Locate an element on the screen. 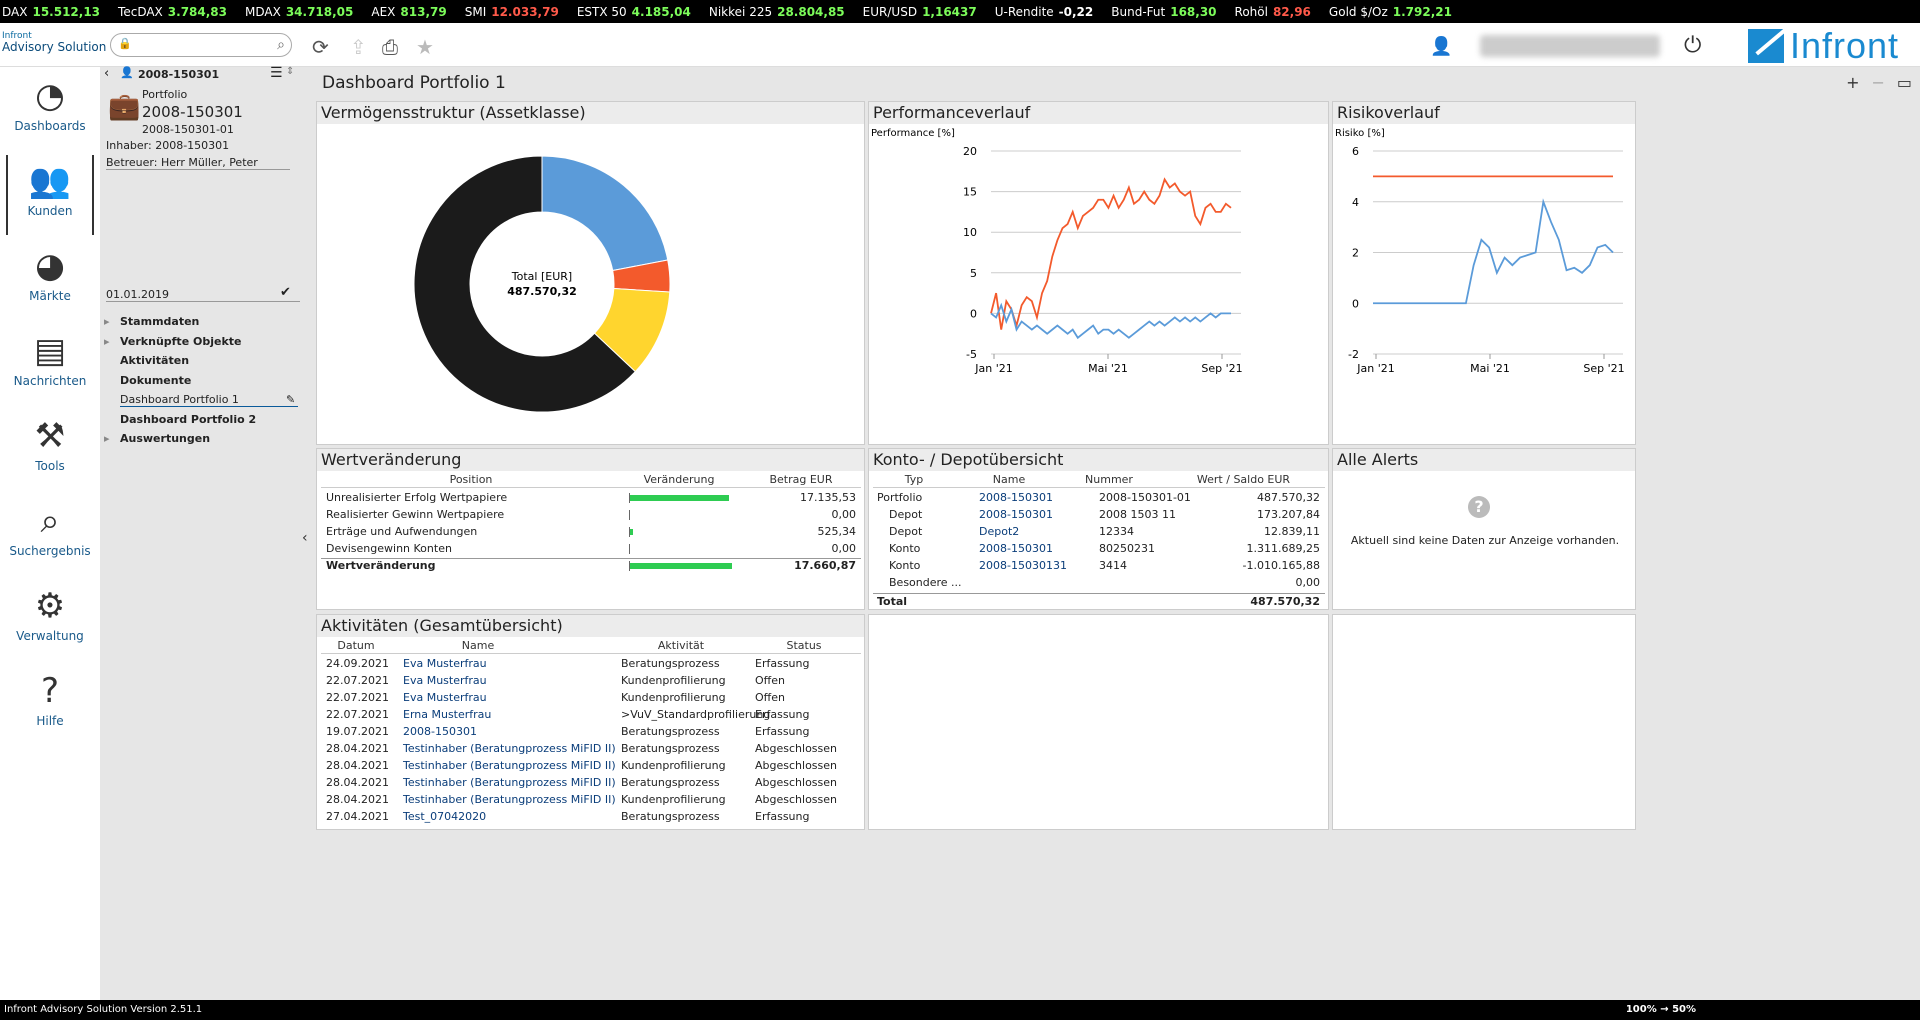  nav-item-nachrichten: ▤ Nachrichten is located at coordinates (50, 368).